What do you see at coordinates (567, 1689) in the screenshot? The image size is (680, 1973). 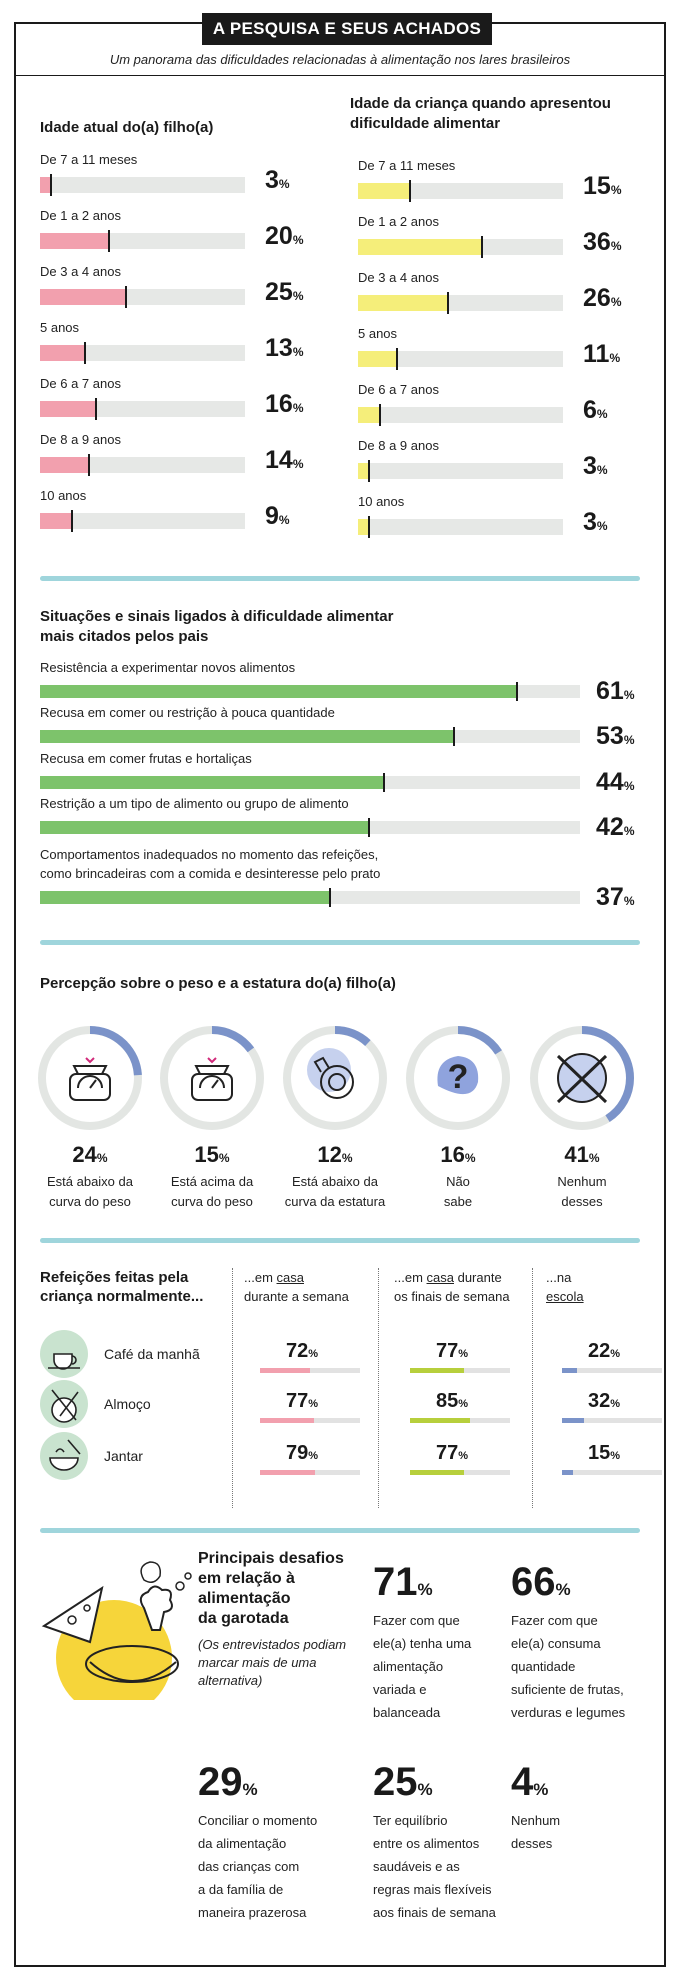 I see `challenge-text: suficiente de frutas,` at bounding box center [567, 1689].